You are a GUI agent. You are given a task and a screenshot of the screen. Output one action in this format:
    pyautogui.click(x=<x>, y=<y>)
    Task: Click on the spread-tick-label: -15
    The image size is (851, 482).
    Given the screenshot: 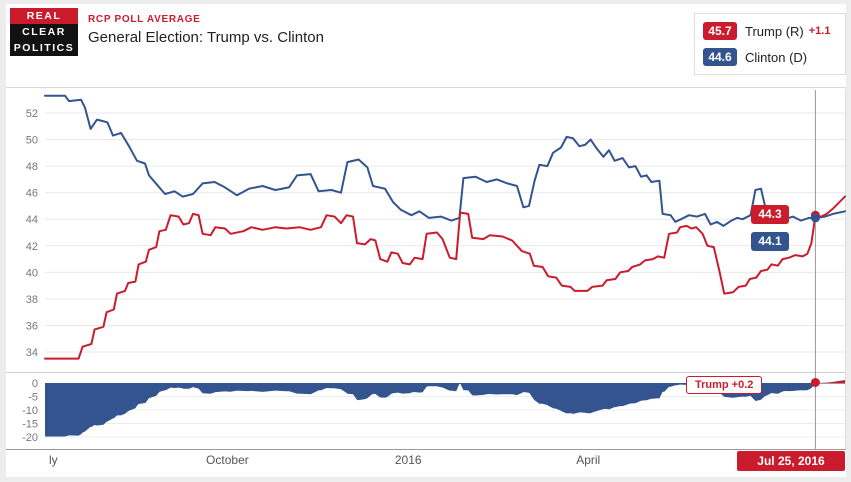 What is the action you would take?
    pyautogui.click(x=30, y=425)
    